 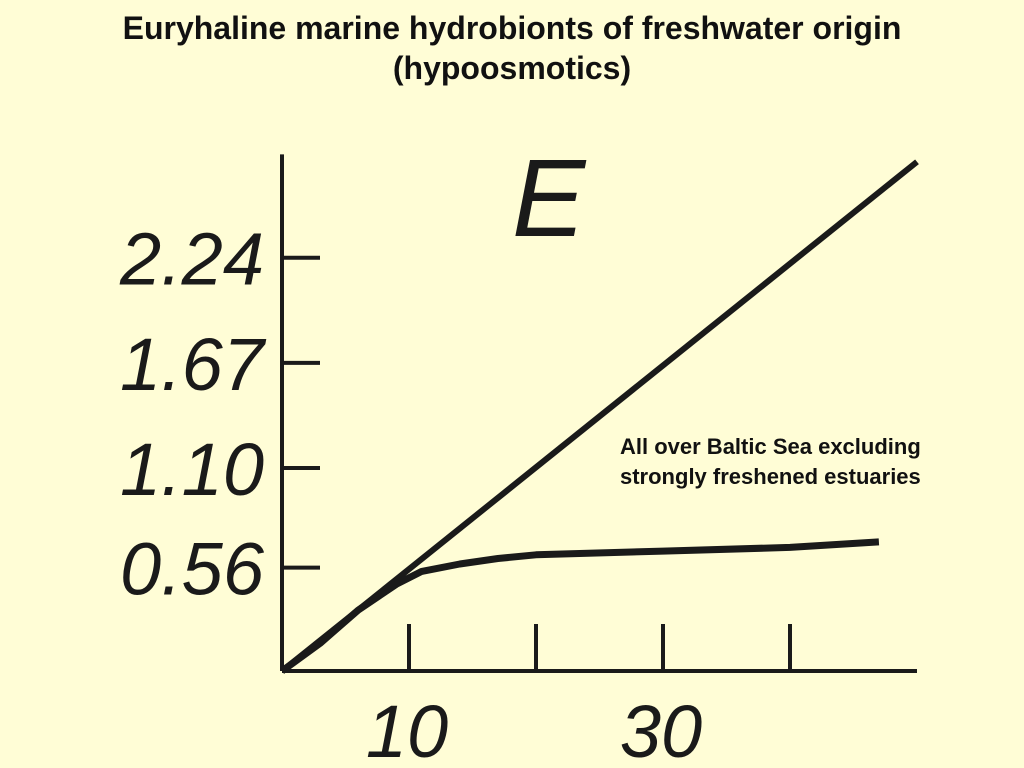 I want to click on y-tick-label: 1.67, so click(x=193, y=364).